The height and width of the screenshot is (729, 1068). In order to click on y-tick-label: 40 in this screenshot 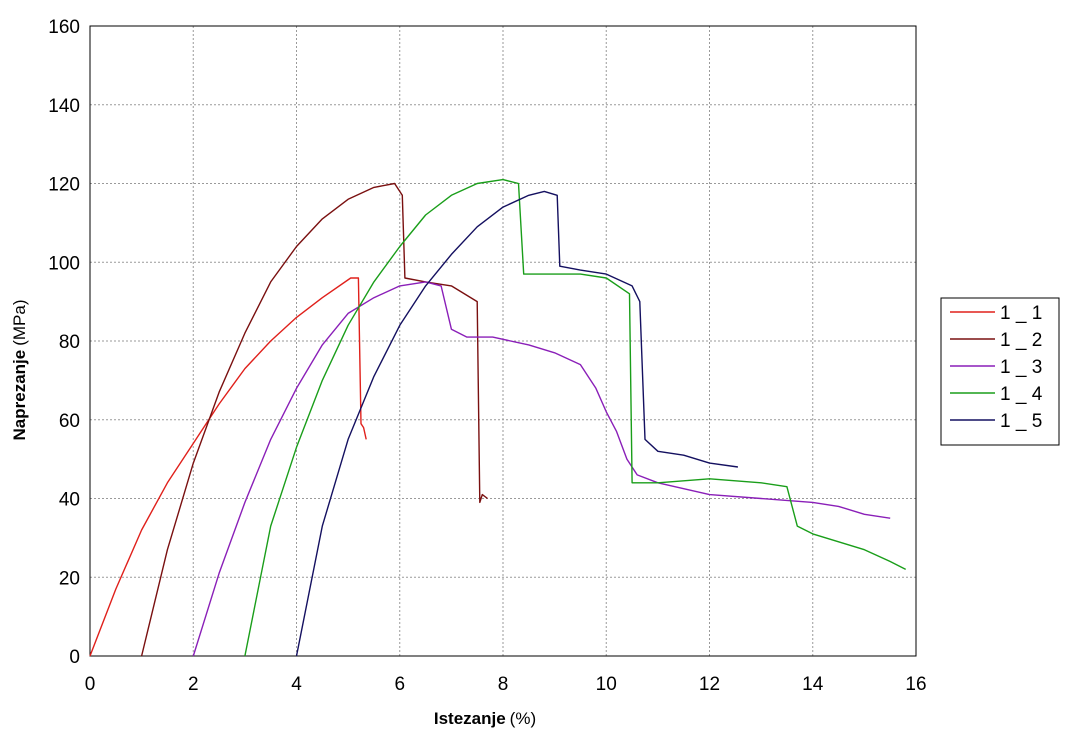, I will do `click(69, 500)`.